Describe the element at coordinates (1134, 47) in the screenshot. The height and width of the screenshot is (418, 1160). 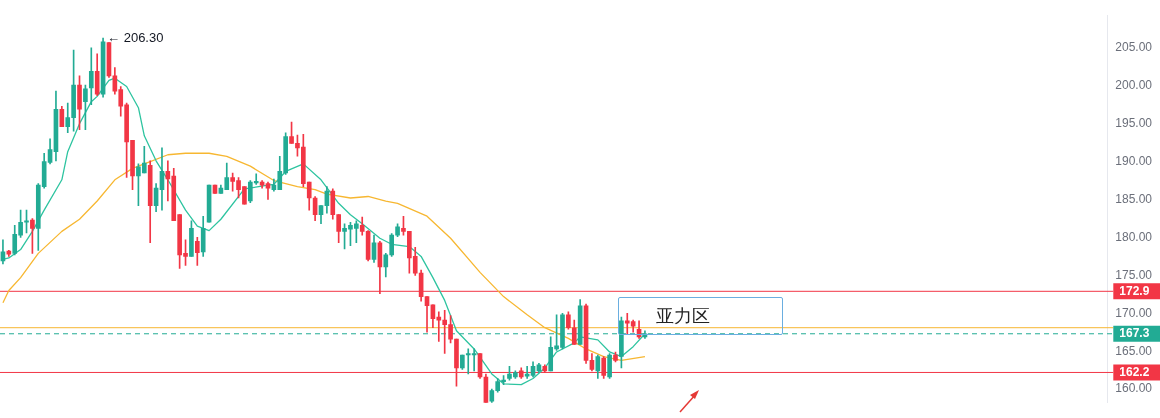
I see `y-tick-label: 205.00` at that location.